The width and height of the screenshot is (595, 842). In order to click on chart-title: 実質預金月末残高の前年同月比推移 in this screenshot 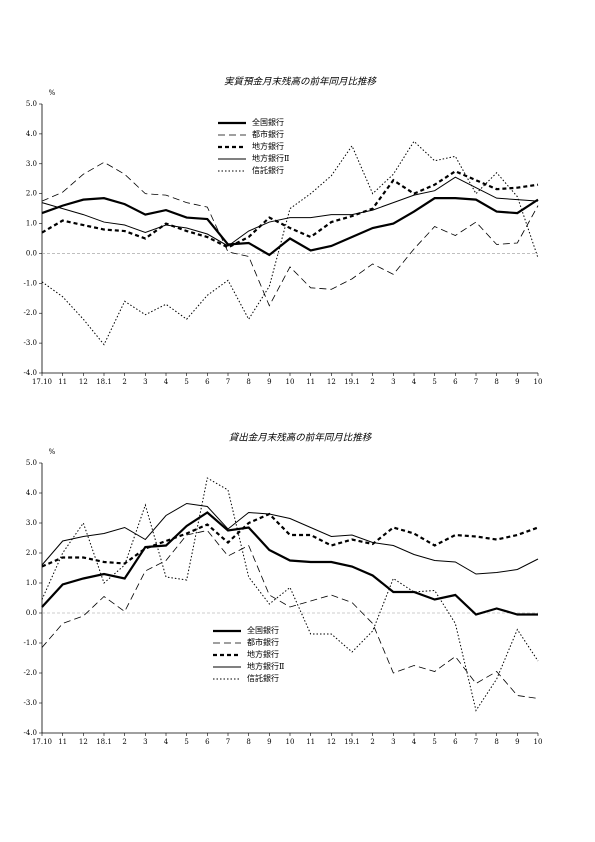, I will do `click(301, 82)`.